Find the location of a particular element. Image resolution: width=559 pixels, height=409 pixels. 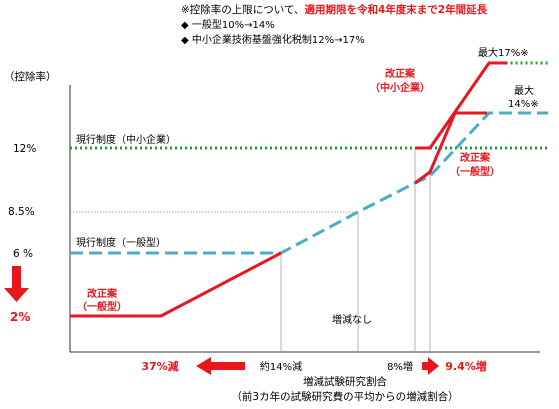

label-current-ippan: 現行制度（一般型） is located at coordinates (121, 242).